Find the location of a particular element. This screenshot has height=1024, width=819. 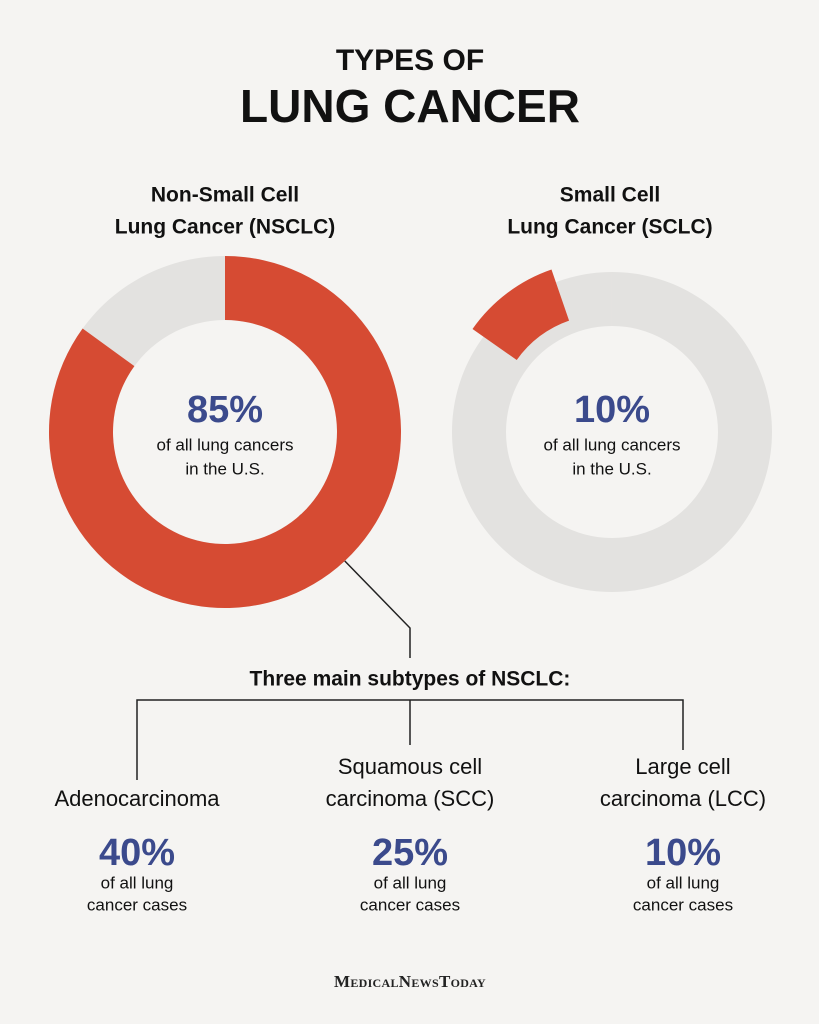

subtype-name: carcinoma (LCC) is located at coordinates (683, 798).